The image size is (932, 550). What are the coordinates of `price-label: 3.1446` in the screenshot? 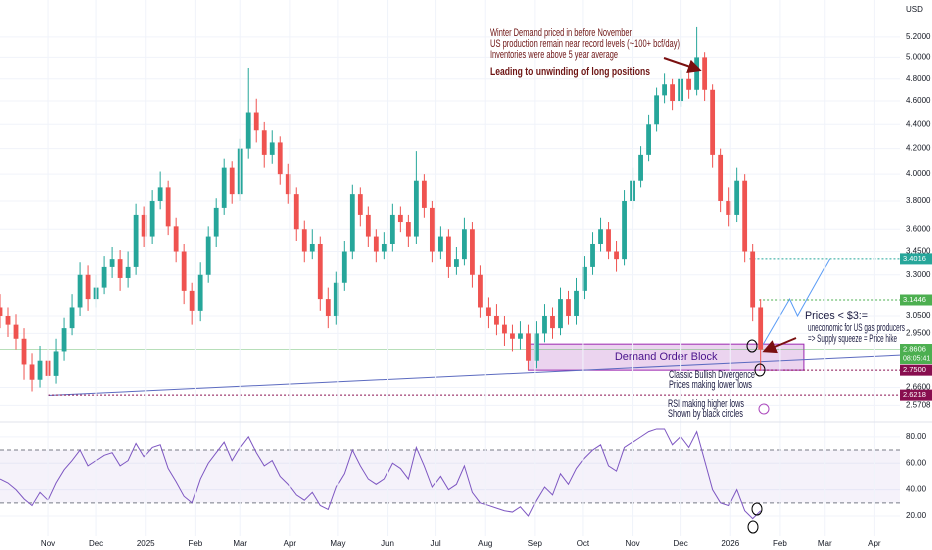 It's located at (914, 299).